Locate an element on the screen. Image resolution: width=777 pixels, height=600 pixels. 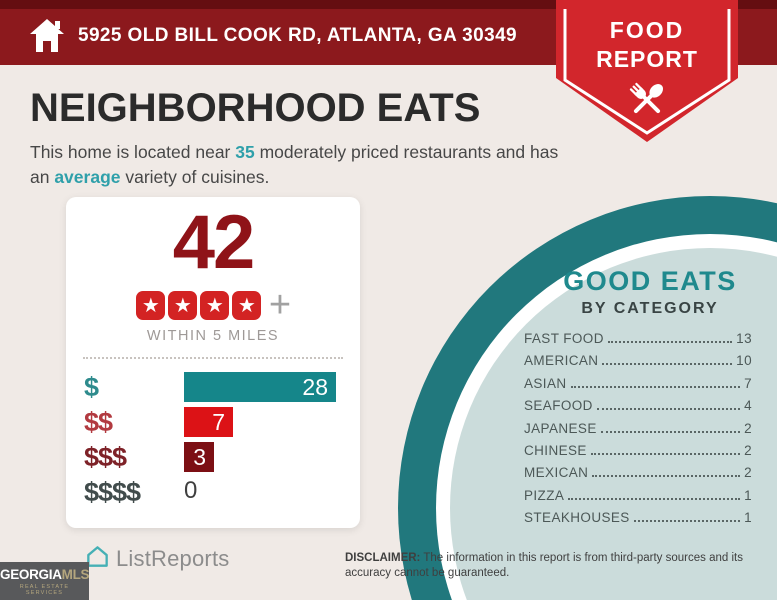
restaurant-count: 35 is located at coordinates (245, 152).